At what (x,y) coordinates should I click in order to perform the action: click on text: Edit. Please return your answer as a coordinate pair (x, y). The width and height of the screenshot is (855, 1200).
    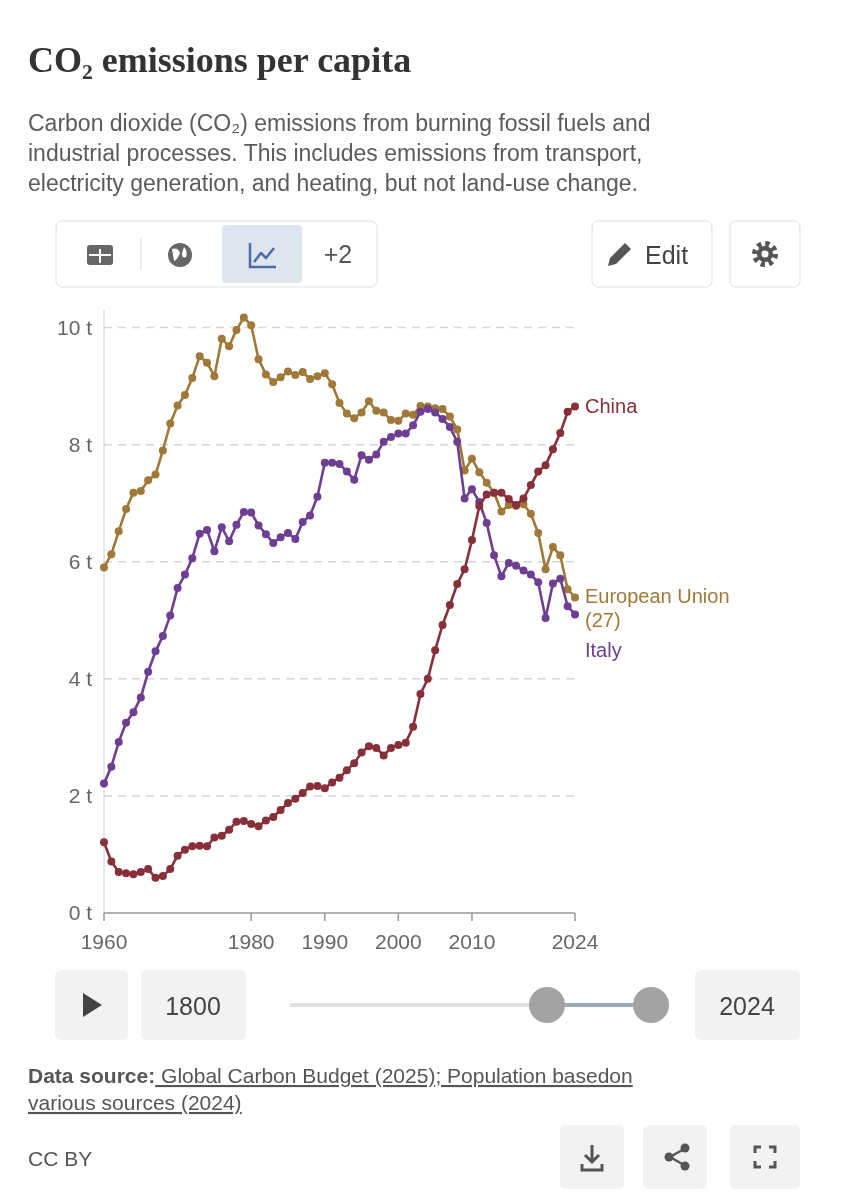
    Looking at the image, I should click on (667, 255).